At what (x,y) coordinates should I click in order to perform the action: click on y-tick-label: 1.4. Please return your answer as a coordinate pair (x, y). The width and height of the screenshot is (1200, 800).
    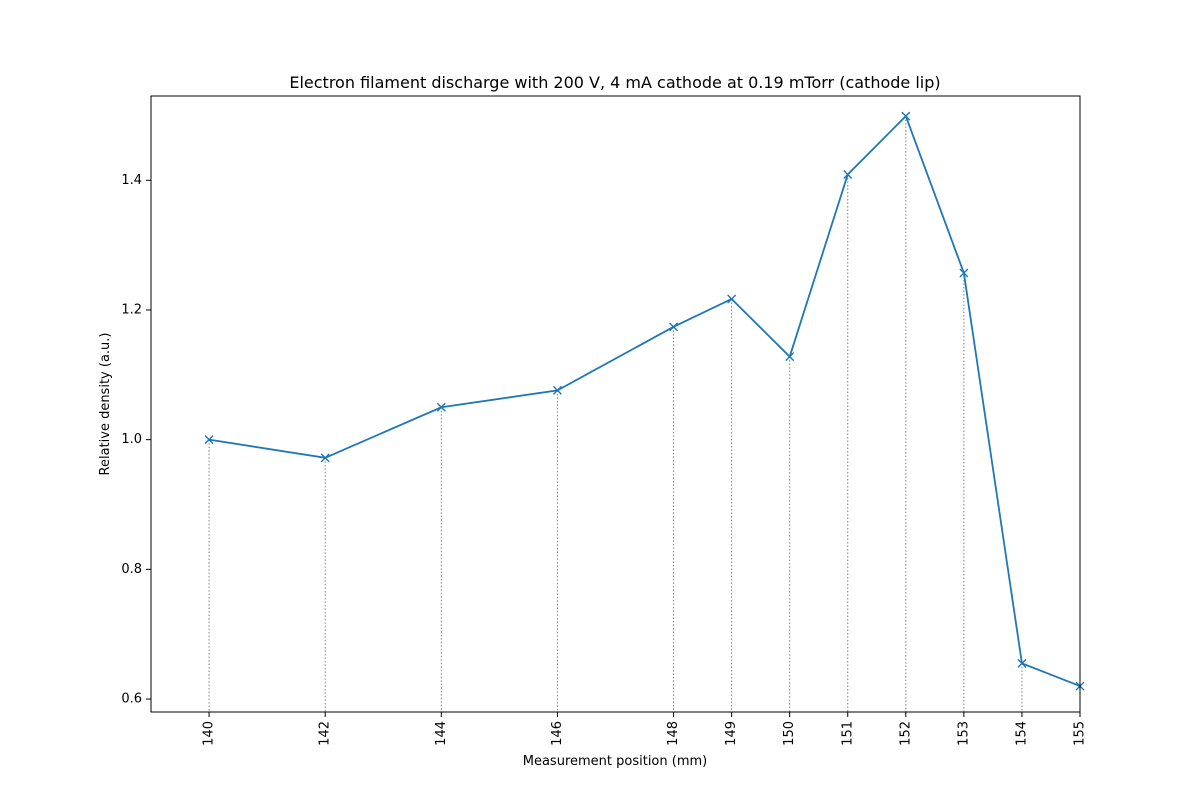
    Looking at the image, I should click on (131, 180).